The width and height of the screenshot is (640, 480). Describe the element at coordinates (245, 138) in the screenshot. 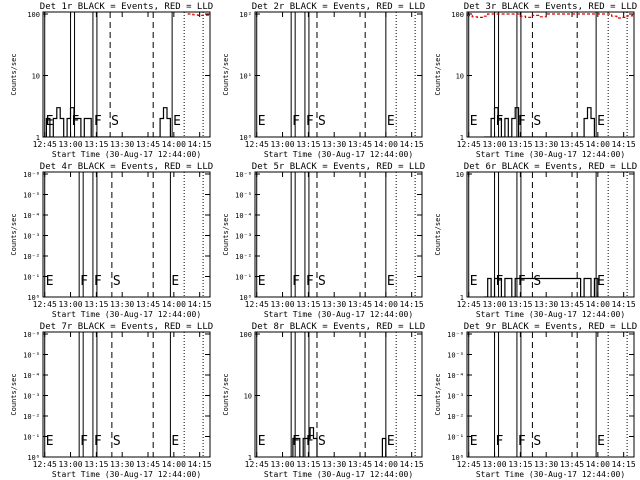

I see `y-tick-label: 10⁰` at that location.